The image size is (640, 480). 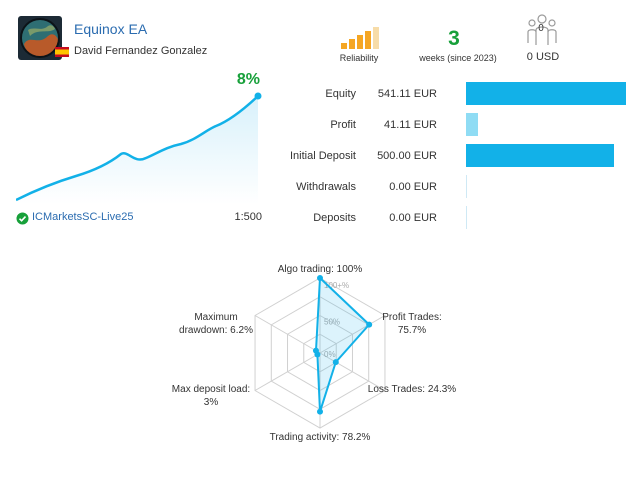 I want to click on radar-scale-label: 100+%, so click(x=336, y=285).